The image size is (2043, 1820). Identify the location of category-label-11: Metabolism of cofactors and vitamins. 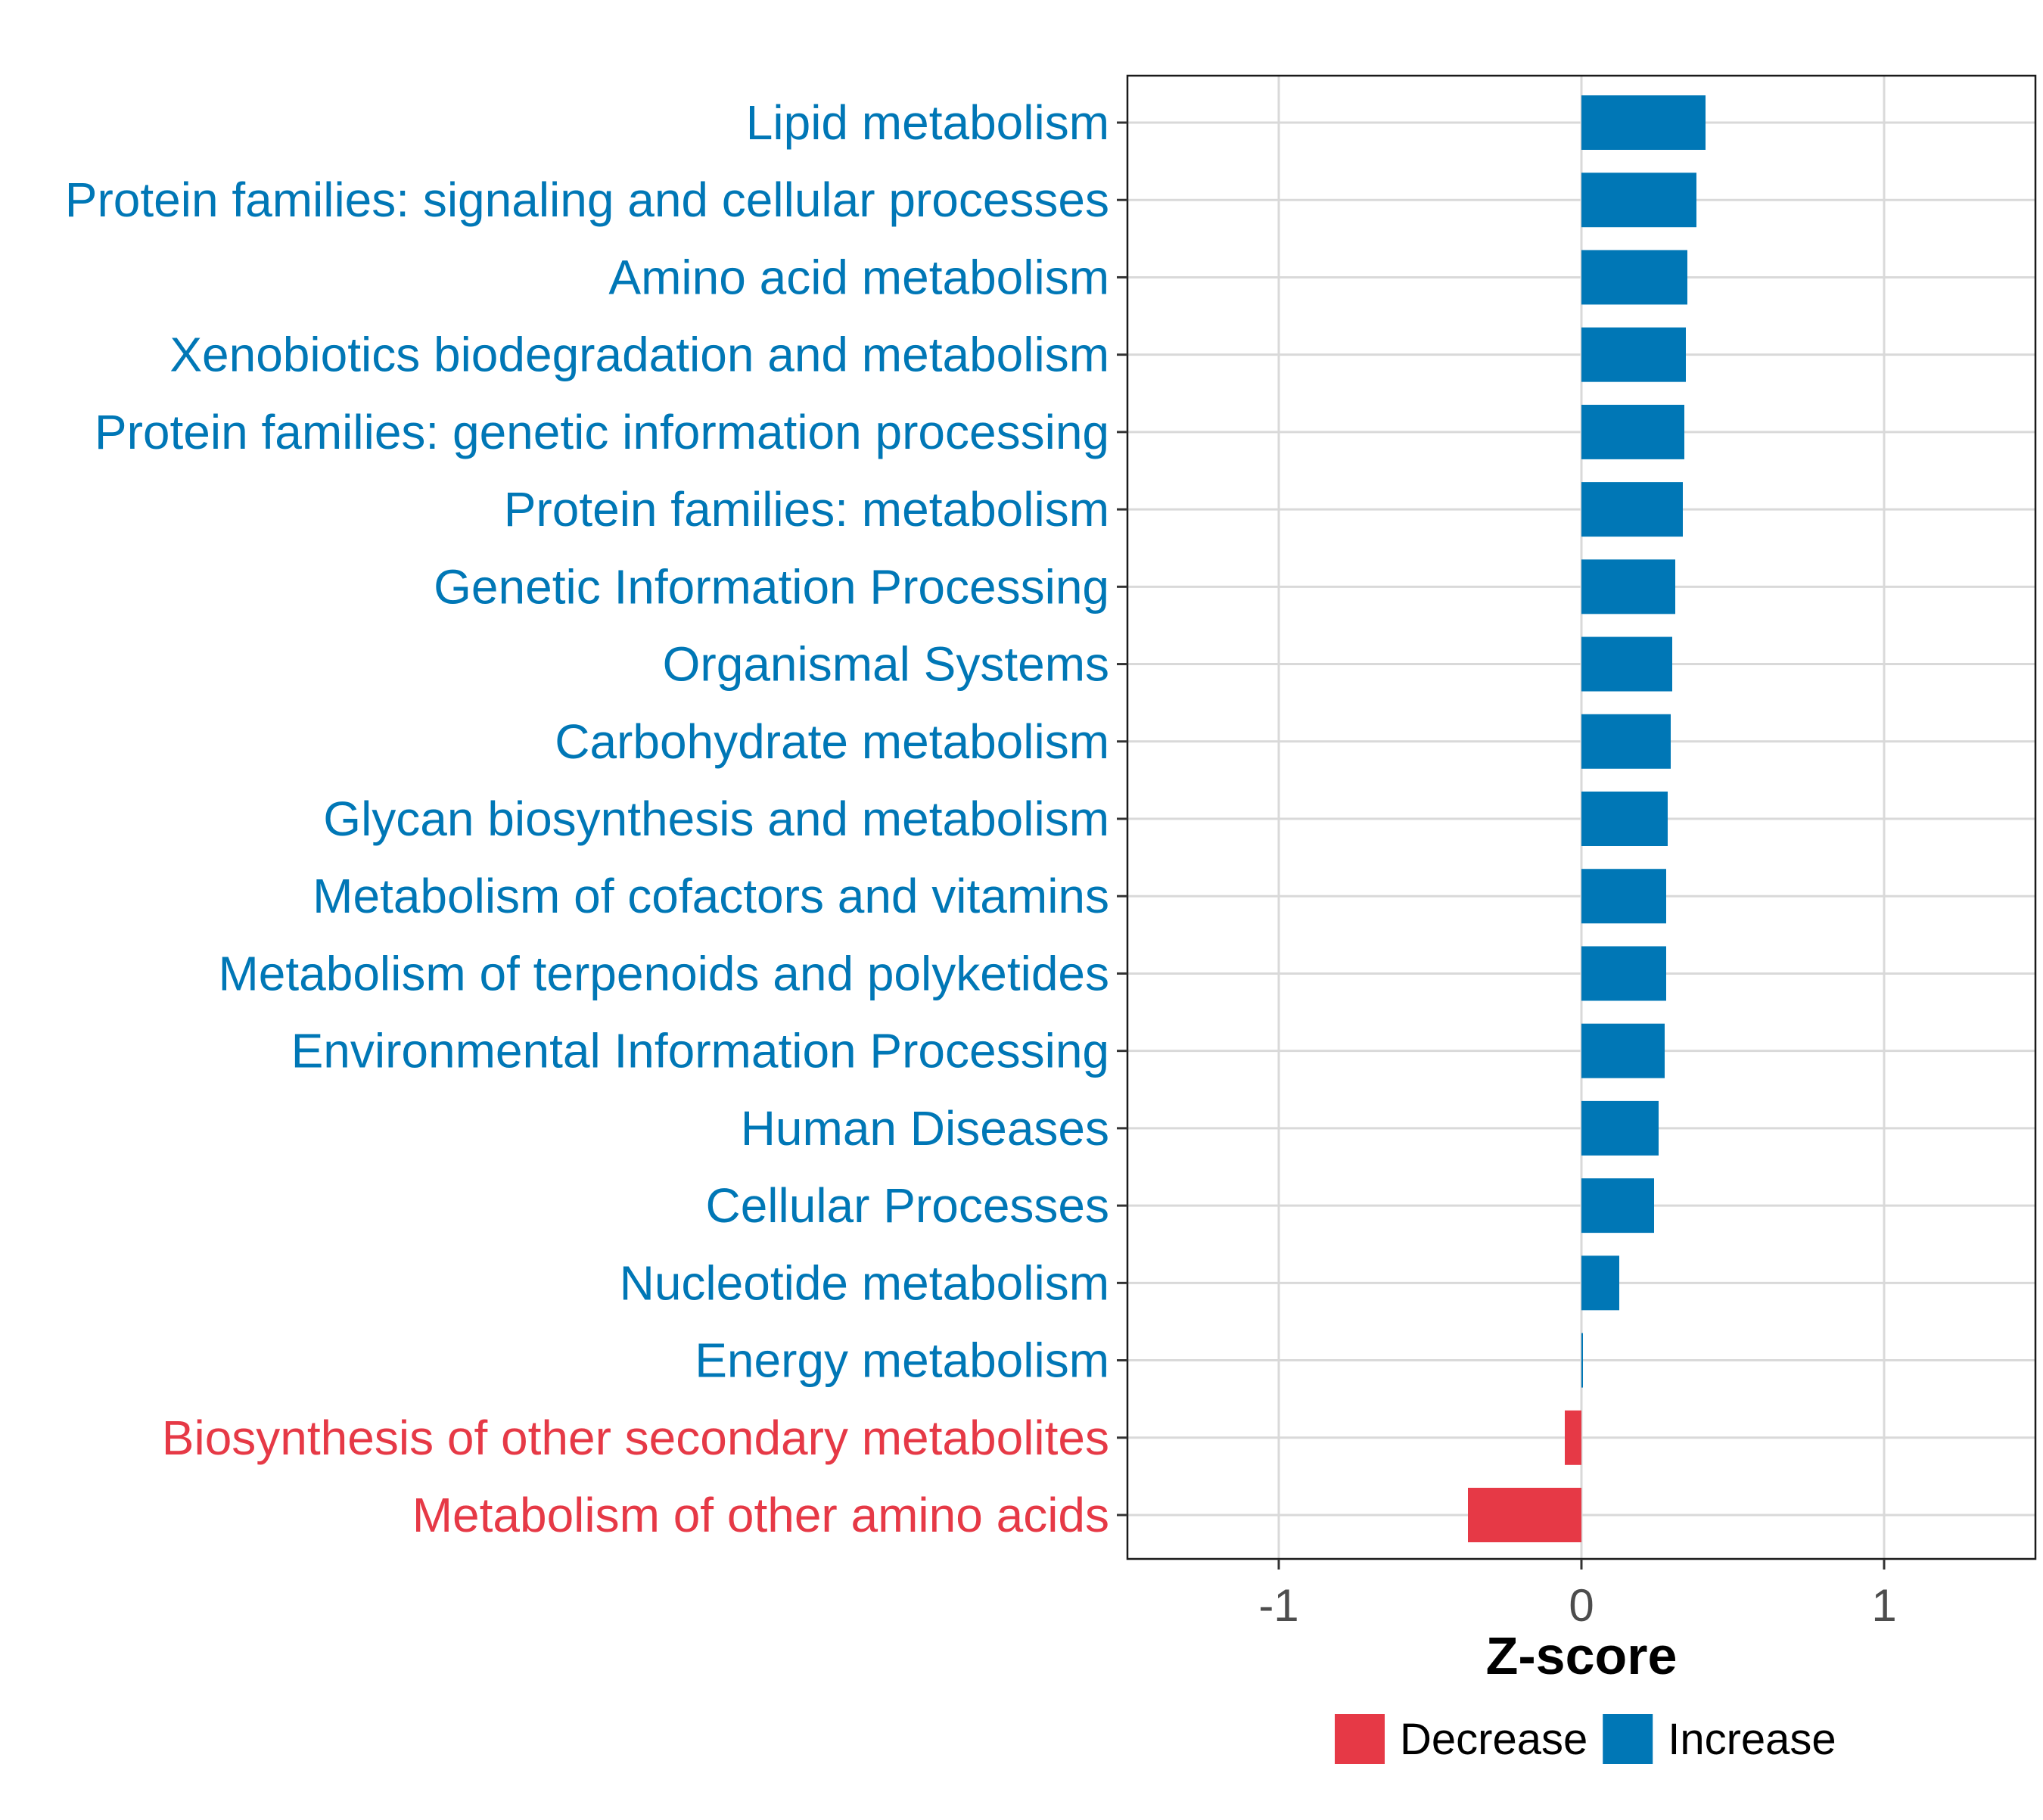
(711, 896).